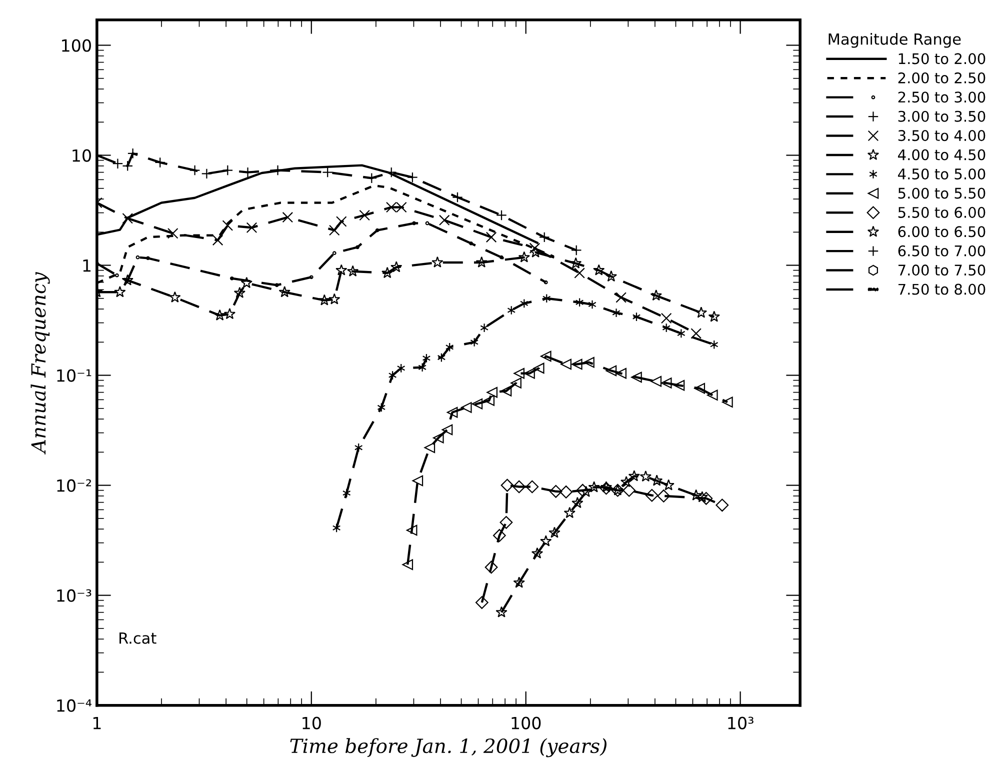  I want to click on x-tick-label: 10, so click(311, 723).